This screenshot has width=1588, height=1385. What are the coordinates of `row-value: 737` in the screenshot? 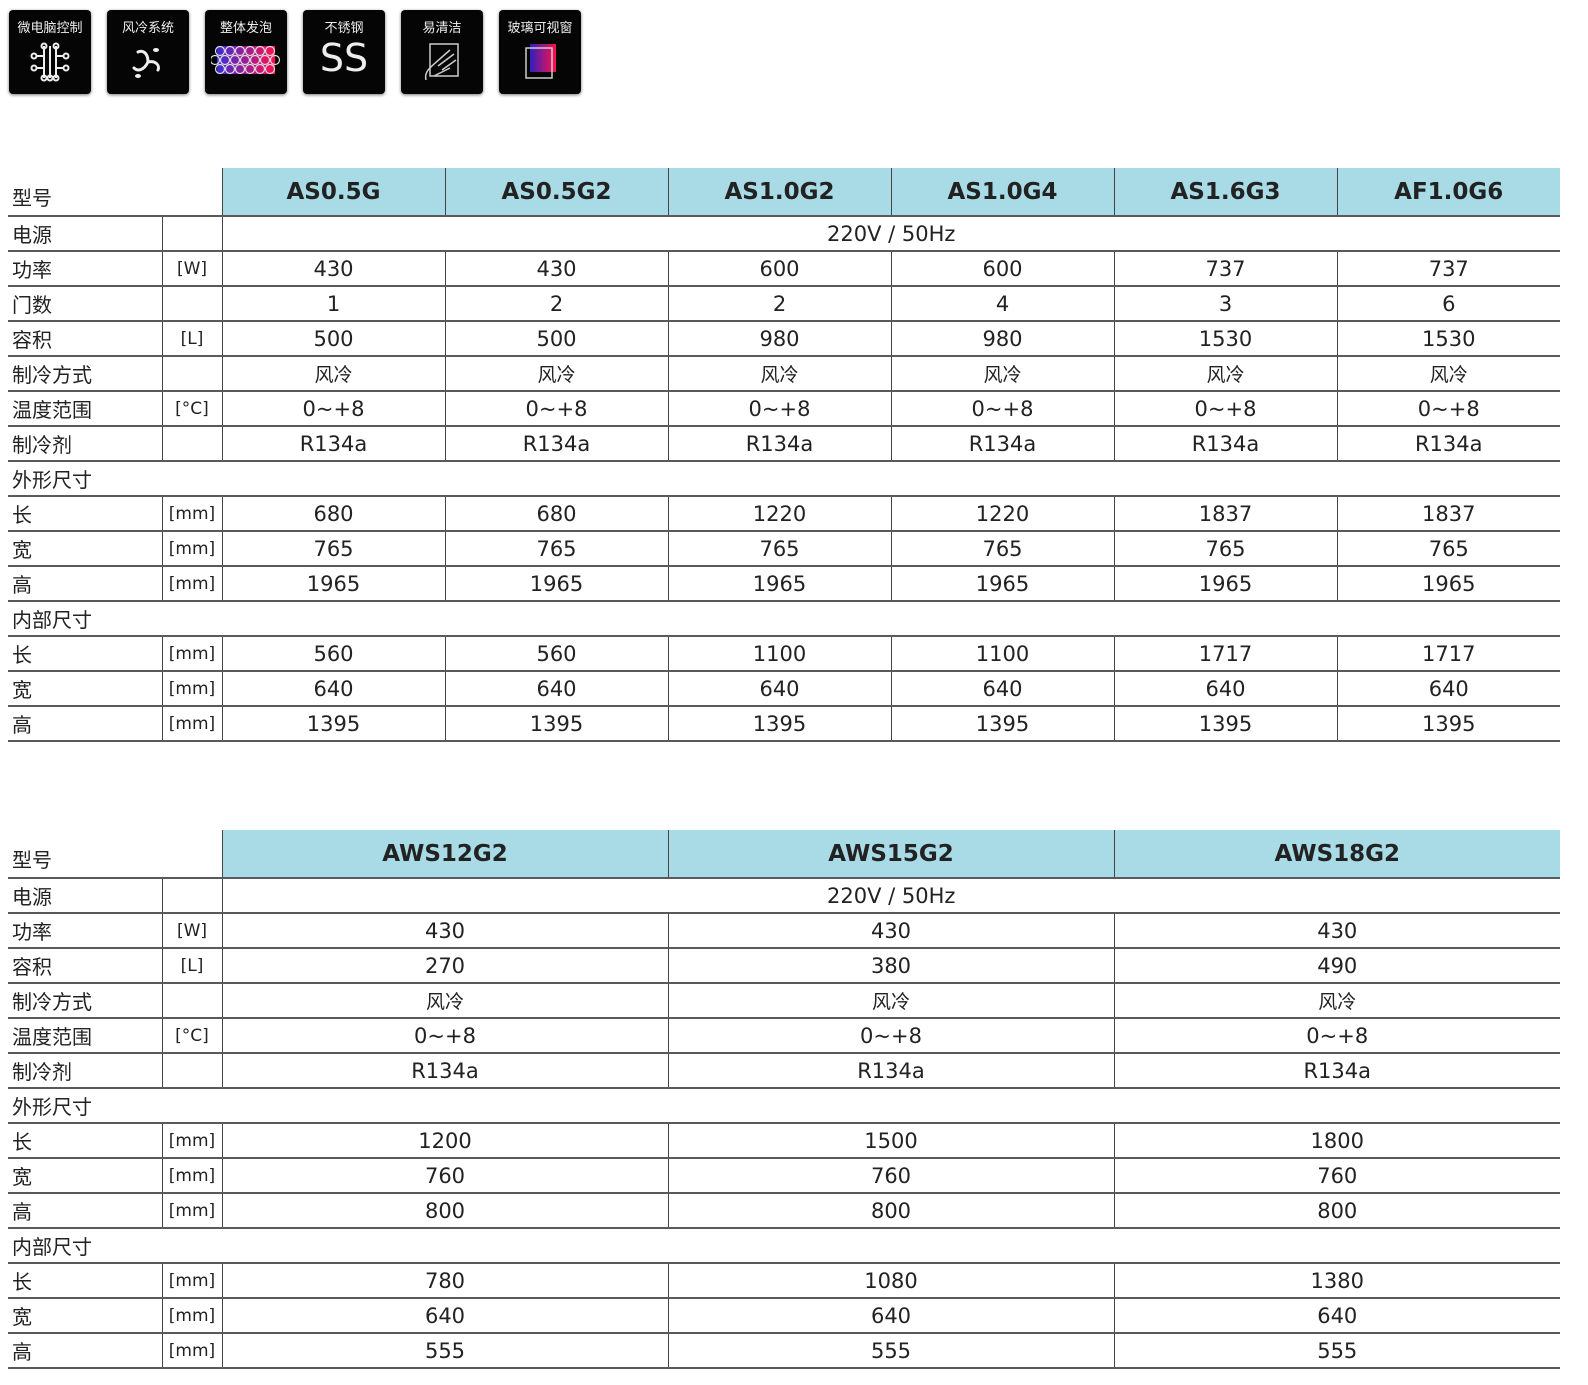 It's located at (1448, 268).